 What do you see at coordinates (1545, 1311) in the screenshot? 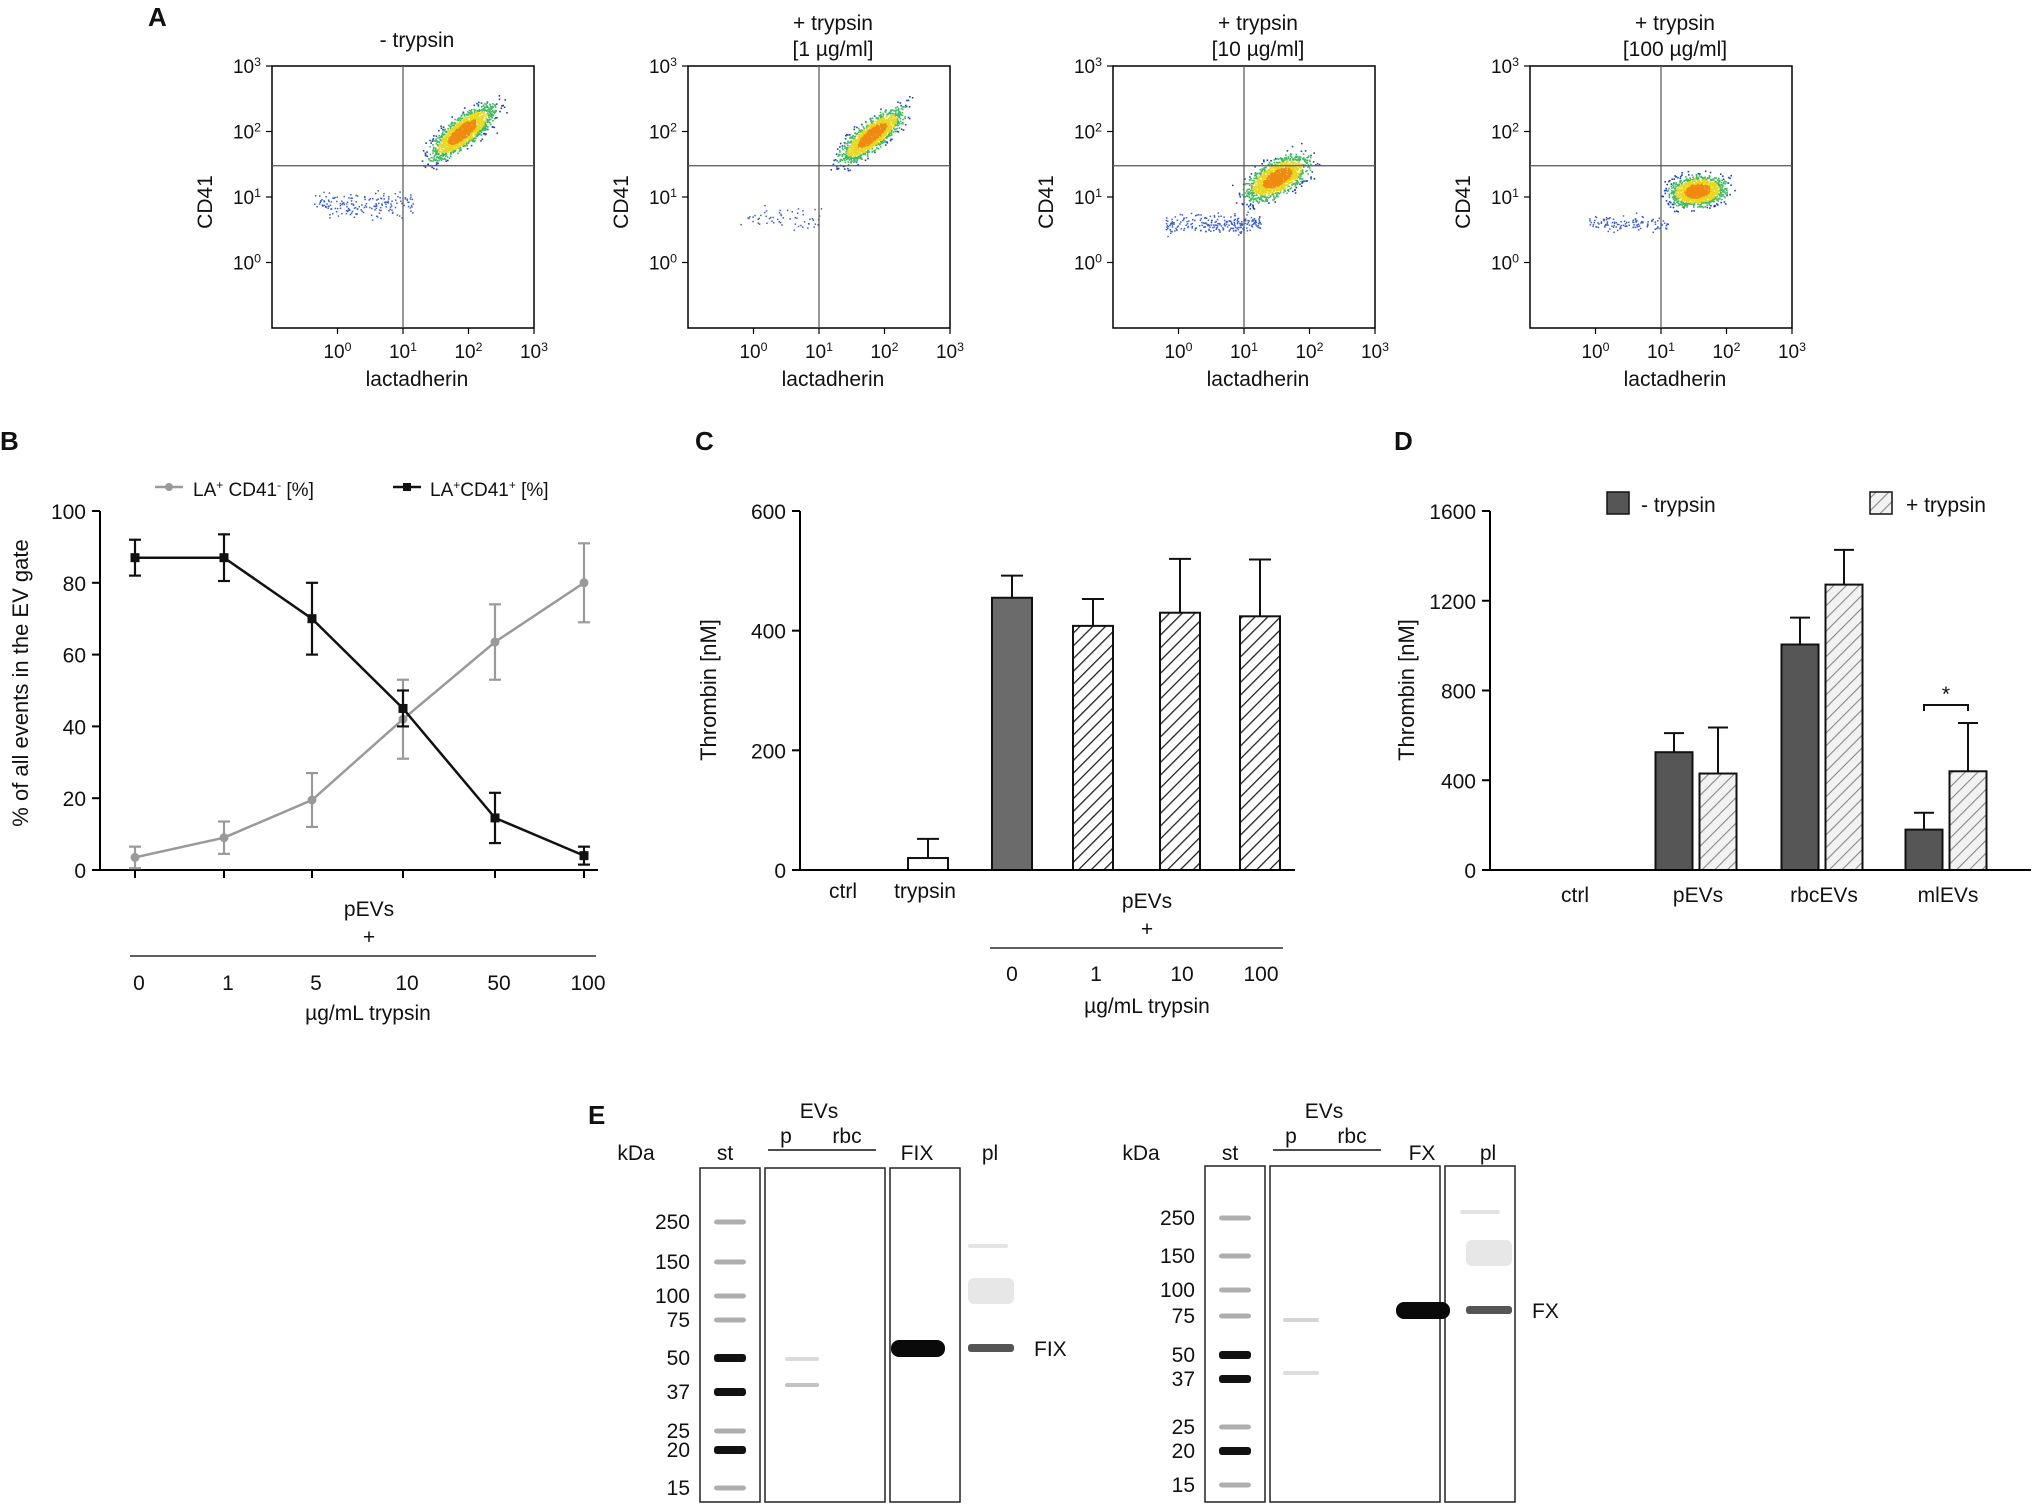
I see `band-label: FX` at bounding box center [1545, 1311].